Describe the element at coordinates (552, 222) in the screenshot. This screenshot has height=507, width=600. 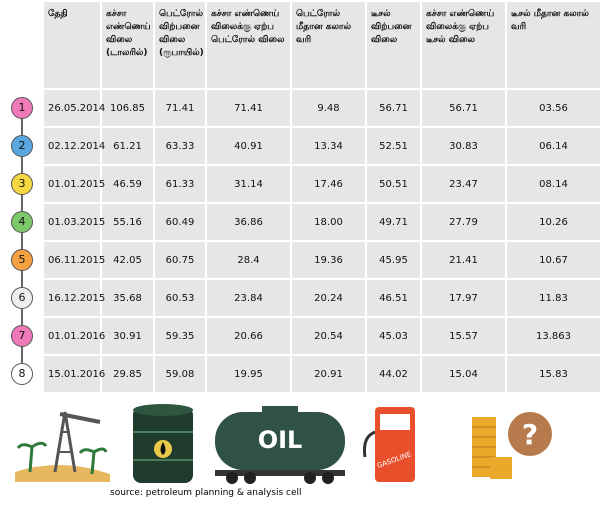
I see `cell: 10.26` at that location.